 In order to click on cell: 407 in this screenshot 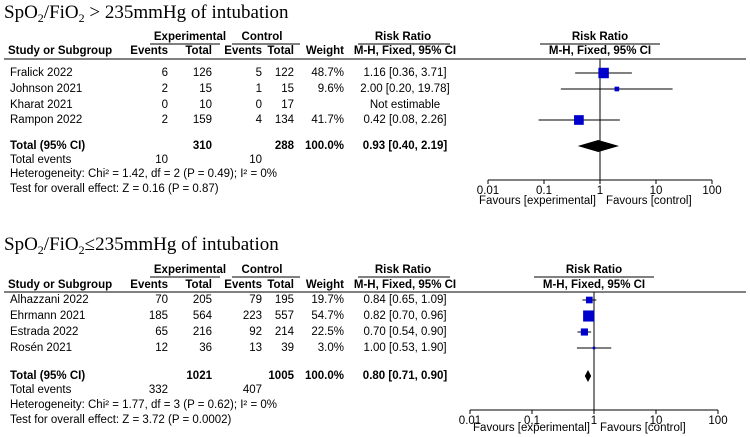, I will do `click(252, 390)`.